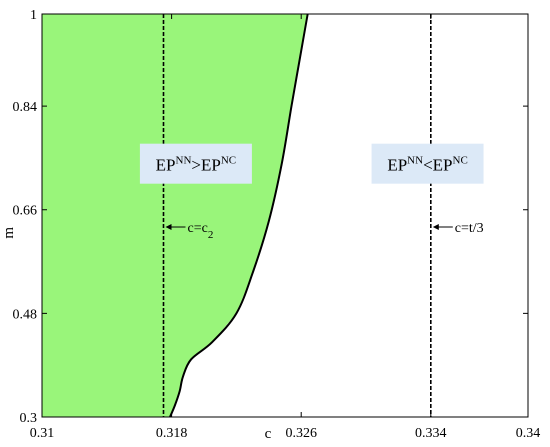 The height and width of the screenshot is (447, 550). I want to click on region-label-2: EPNN<EPNC, so click(427, 163).